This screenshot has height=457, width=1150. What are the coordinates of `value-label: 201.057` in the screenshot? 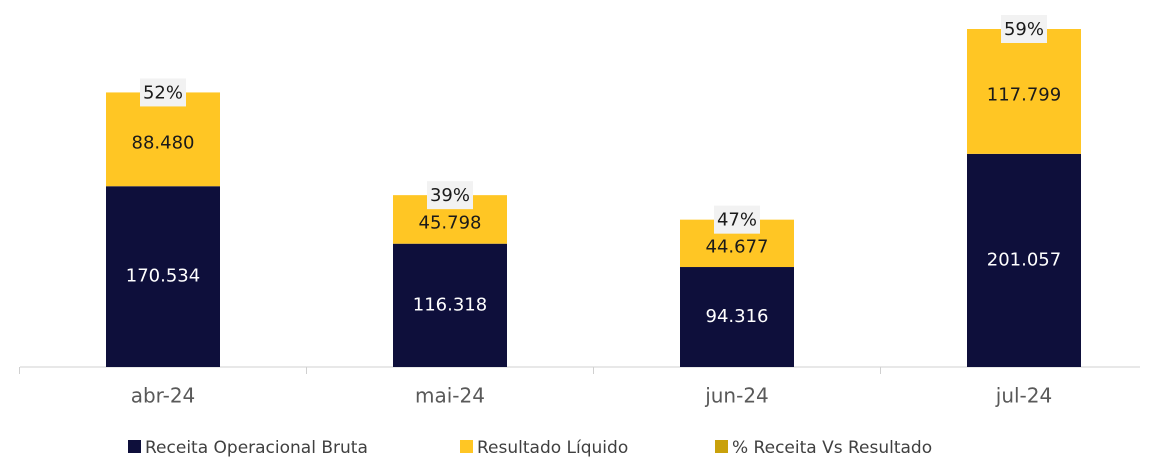 It's located at (1024, 259).